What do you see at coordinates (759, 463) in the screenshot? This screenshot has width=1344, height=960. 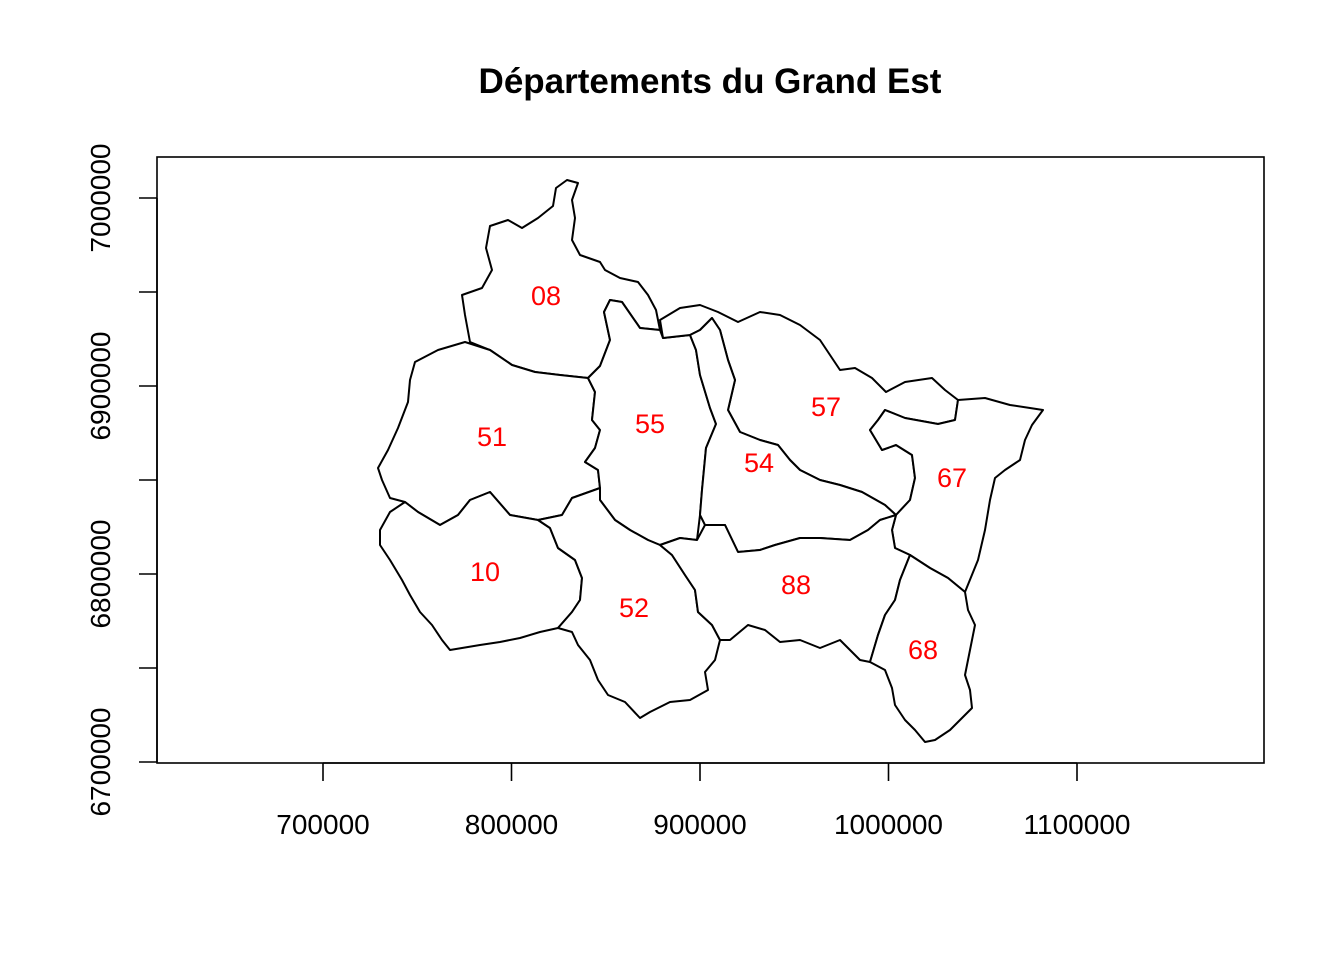 I see `departement-label-54: 54` at bounding box center [759, 463].